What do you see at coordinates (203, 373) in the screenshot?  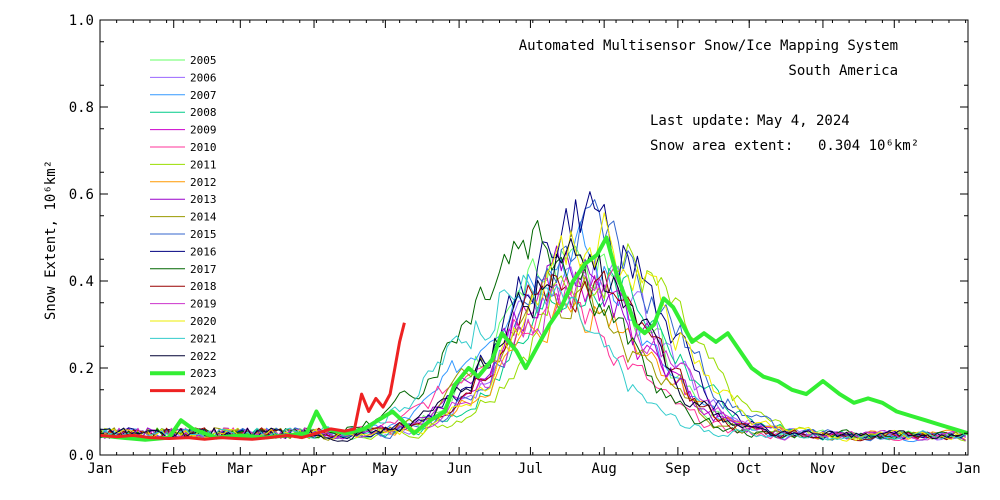 I see `legend-label-2023: 2023` at bounding box center [203, 373].